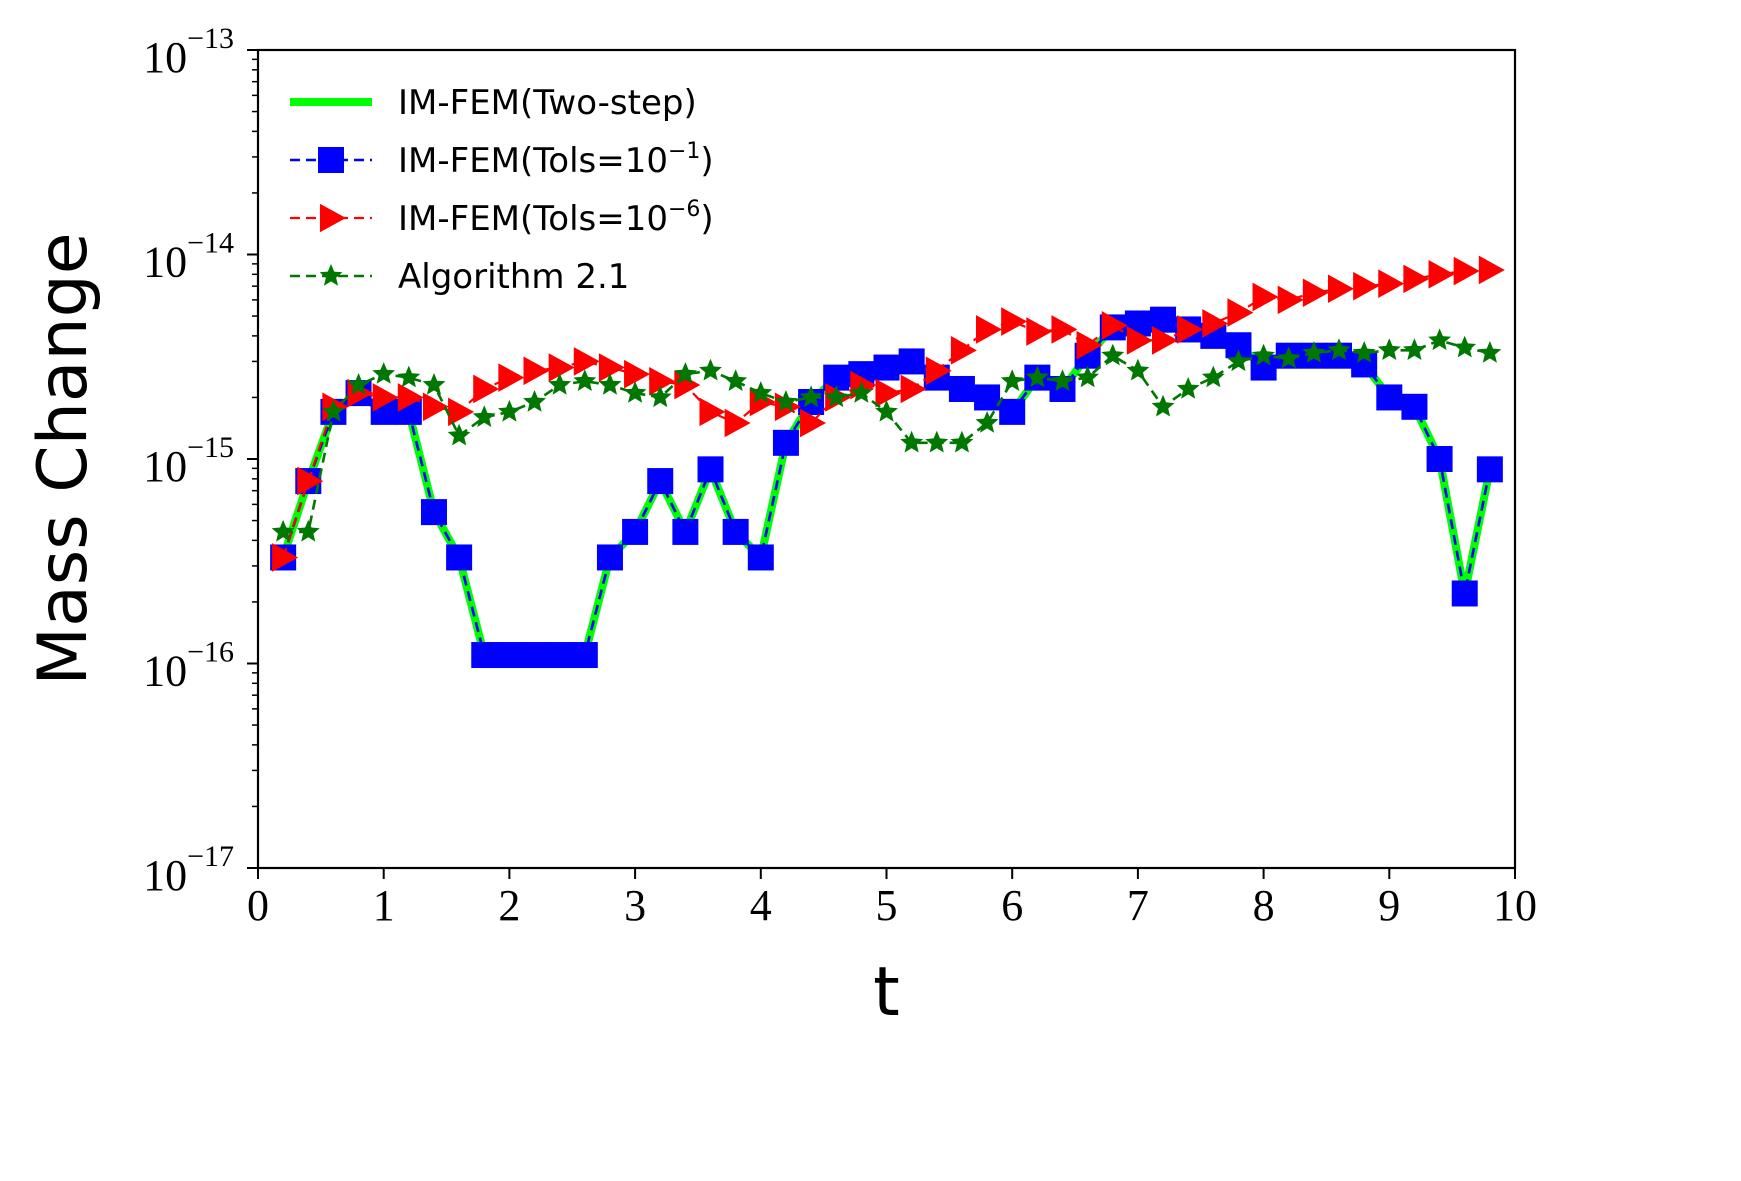 Image resolution: width=1741 pixels, height=1181 pixels. I want to click on legend-label: IM-FEM(Two-step), so click(547, 103).